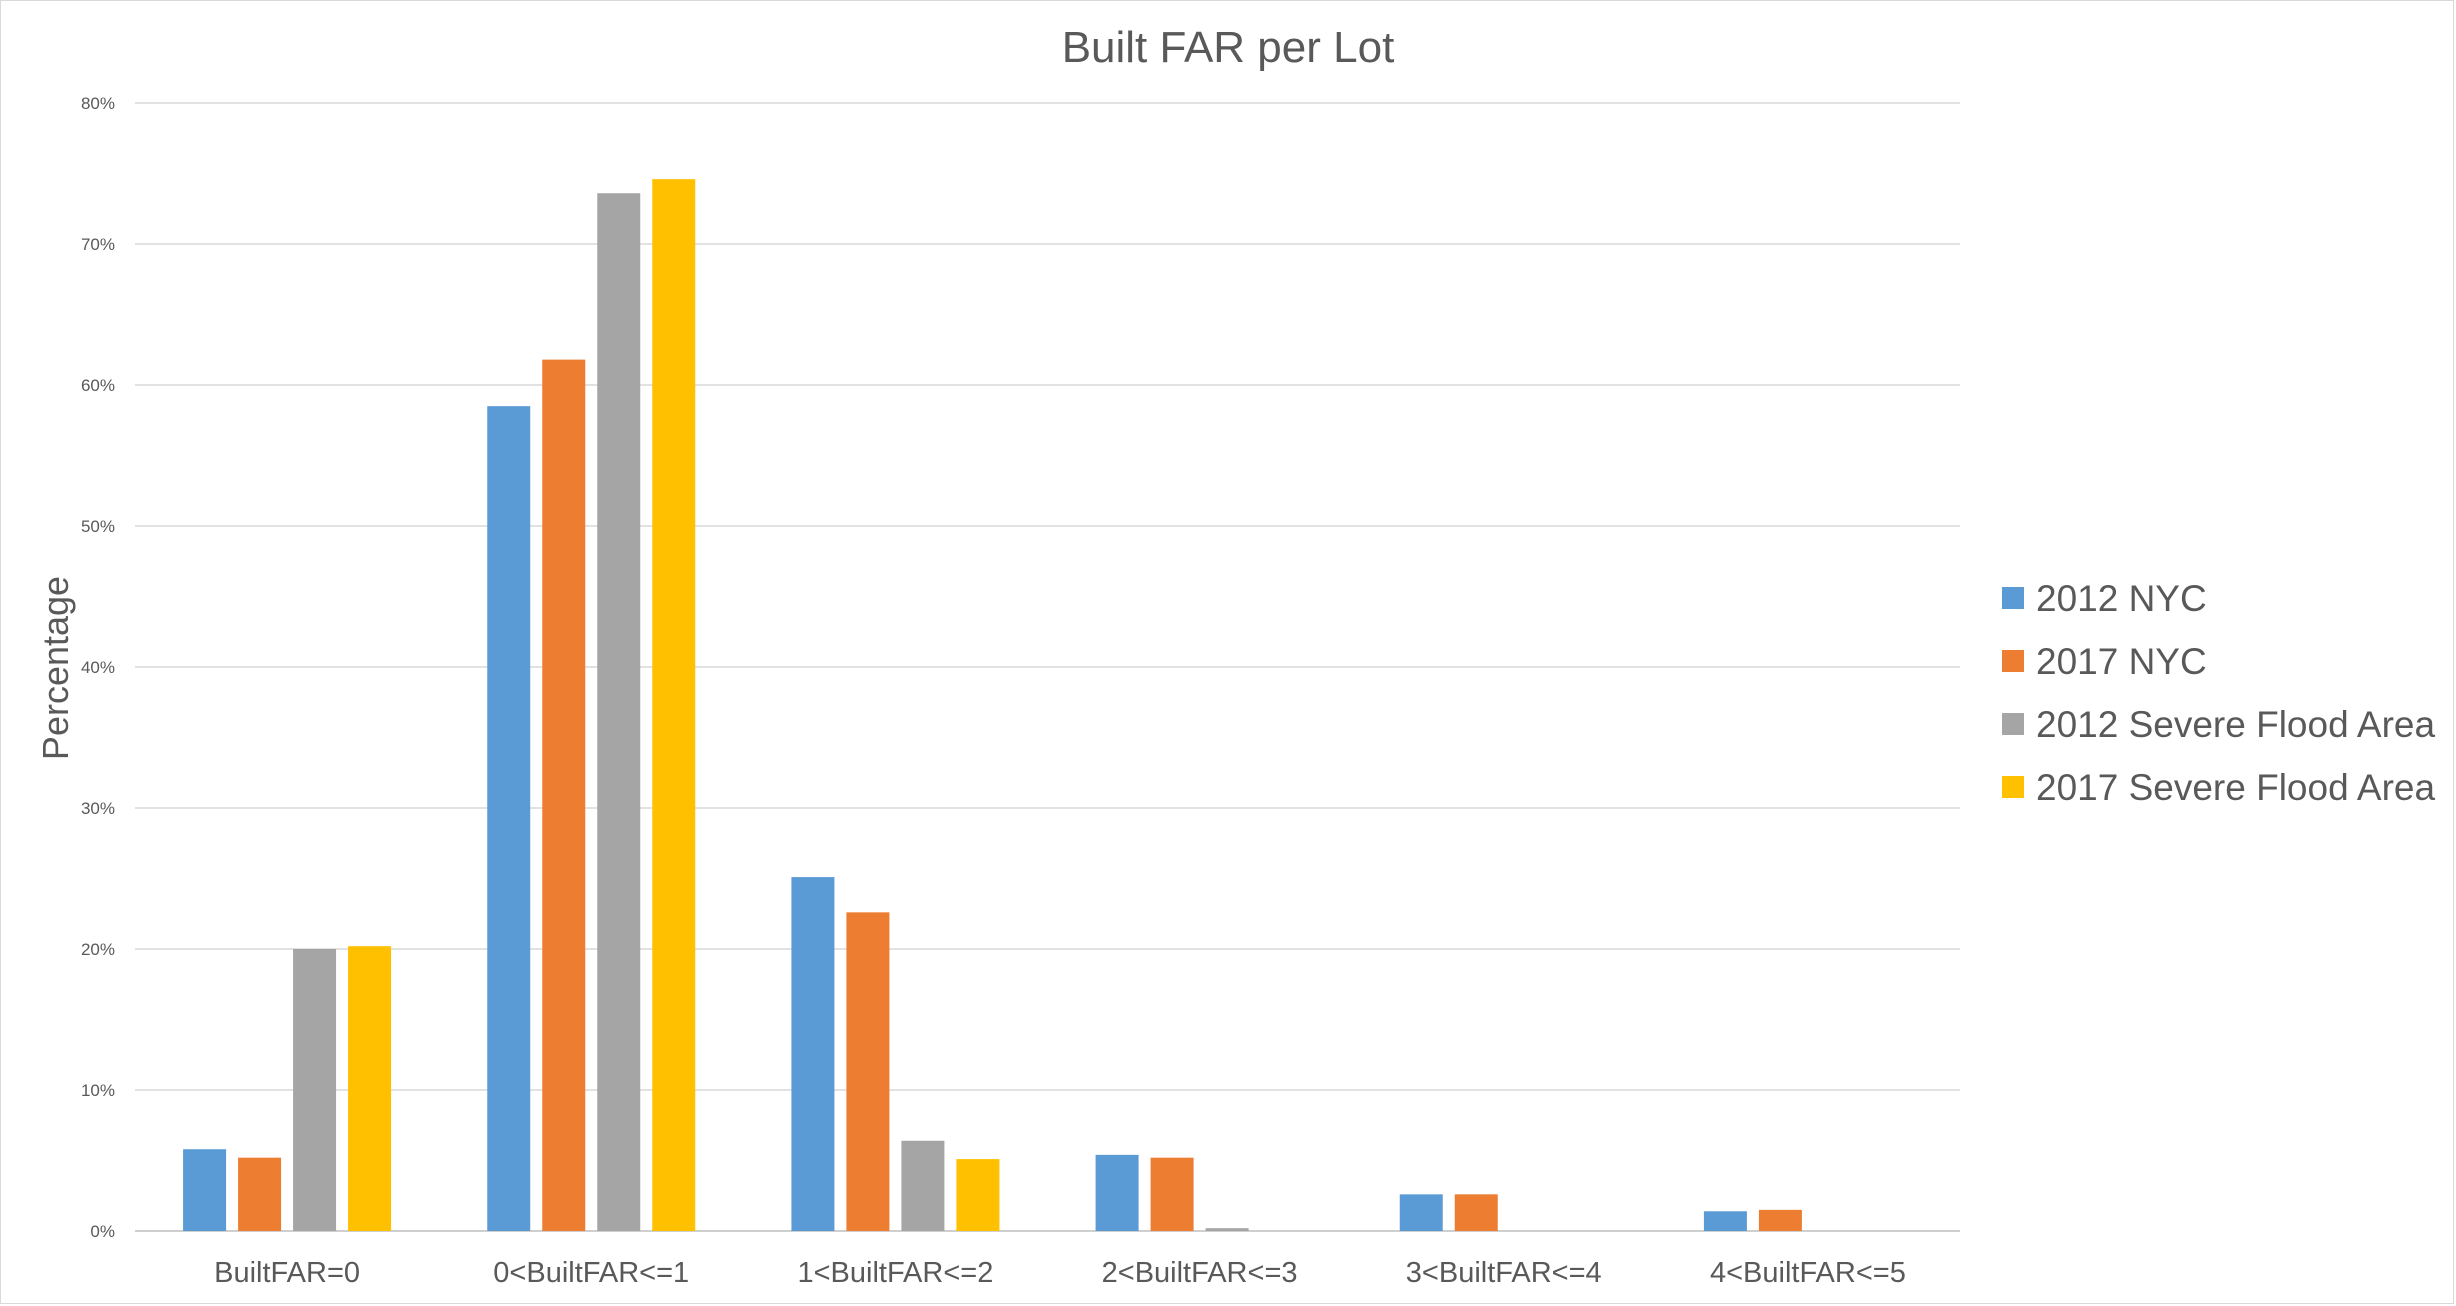 Image resolution: width=2456 pixels, height=1306 pixels. Describe the element at coordinates (2121, 598) in the screenshot. I see `legend-label: 2012 NYC` at that location.